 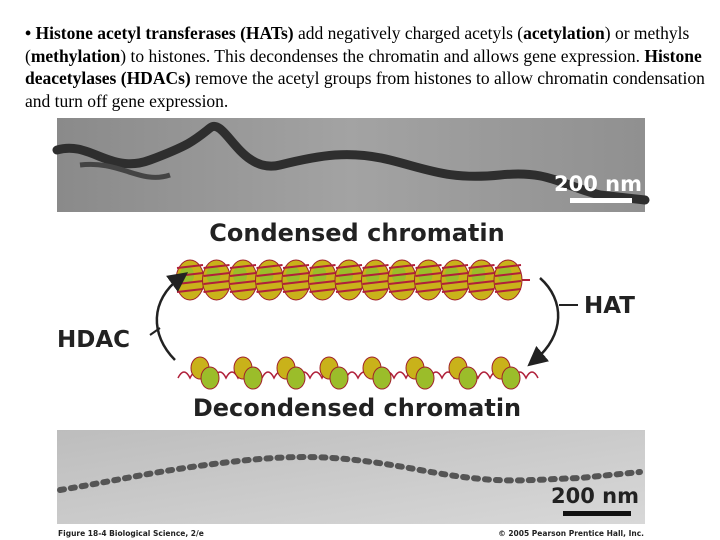 I want to click on caption: © 2005 Pearson Prentice Hall, Inc., so click(x=571, y=533).